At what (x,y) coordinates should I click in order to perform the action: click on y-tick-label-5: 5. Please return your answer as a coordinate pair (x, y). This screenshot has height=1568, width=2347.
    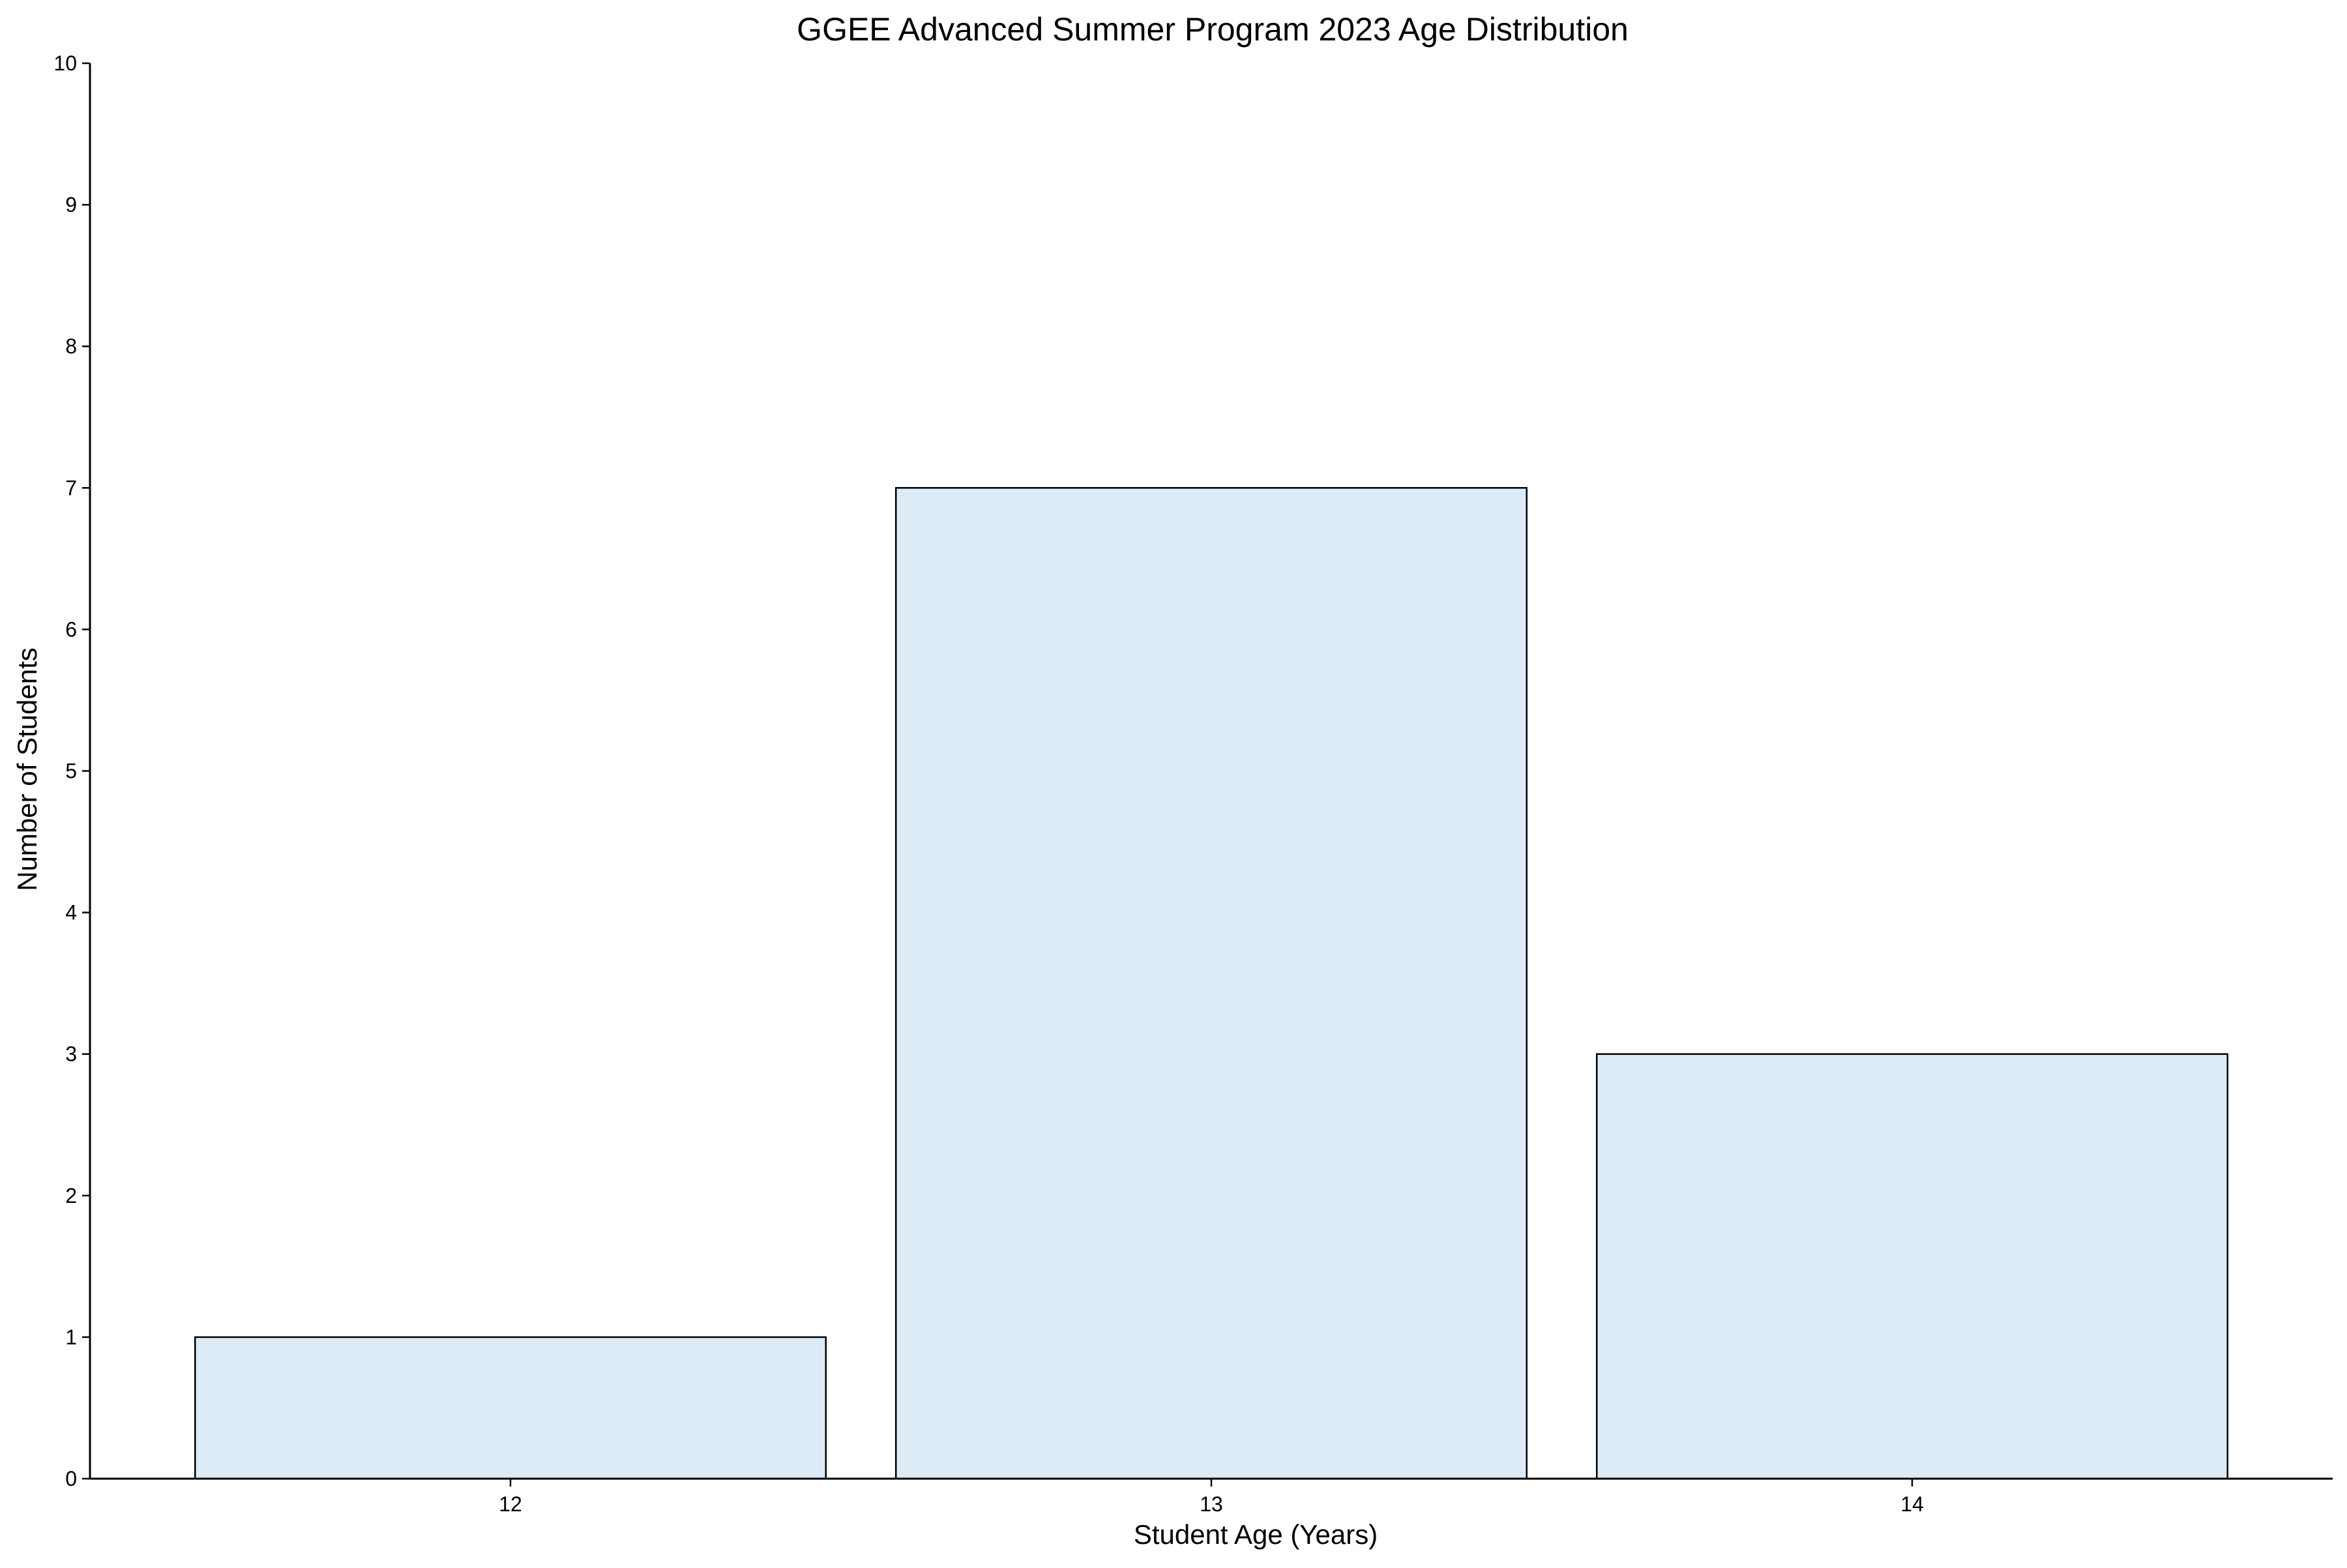
    Looking at the image, I should click on (71, 772).